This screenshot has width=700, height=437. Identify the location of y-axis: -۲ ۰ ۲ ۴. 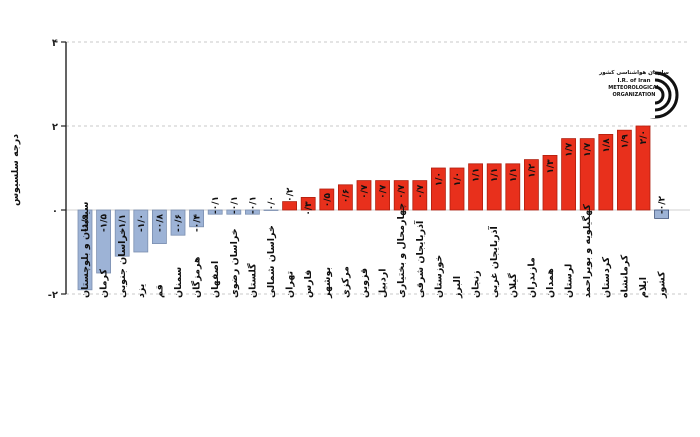
(57, 169).